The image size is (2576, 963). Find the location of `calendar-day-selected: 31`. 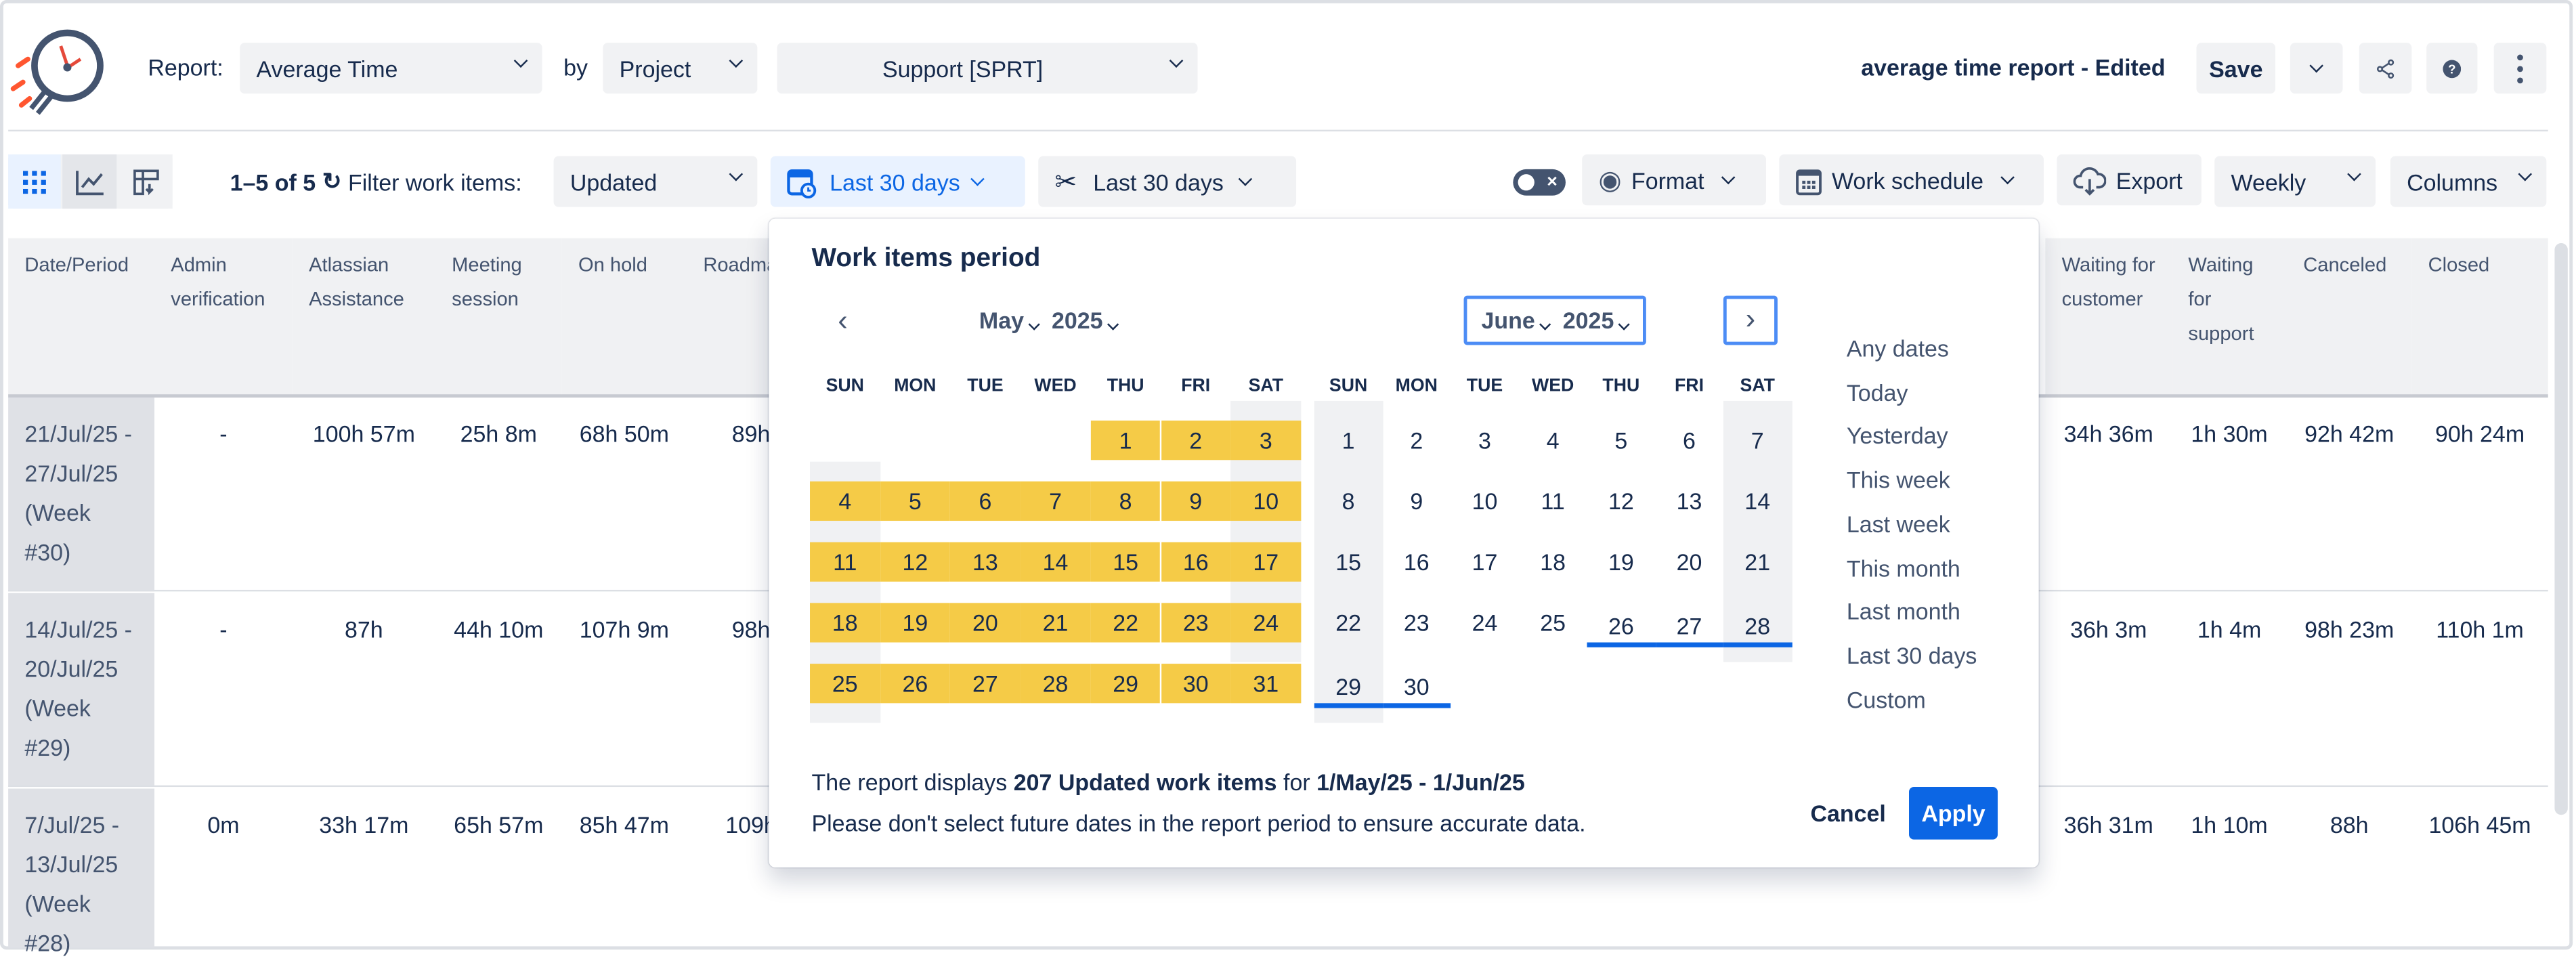

calendar-day-selected: 31 is located at coordinates (1266, 684).